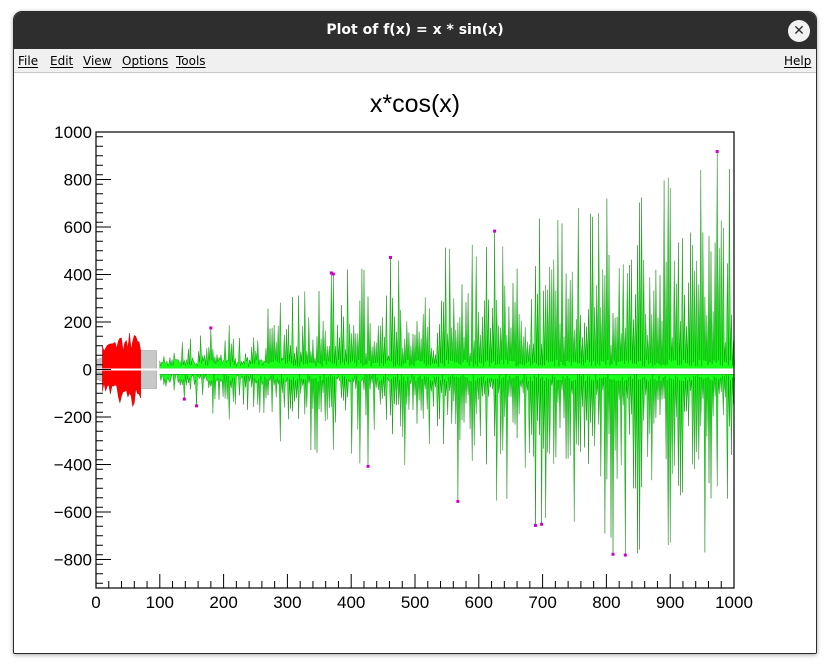 The height and width of the screenshot is (666, 828). Describe the element at coordinates (415, 61) in the screenshot. I see `menu-bar: File Edit View Options Tools Help` at that location.